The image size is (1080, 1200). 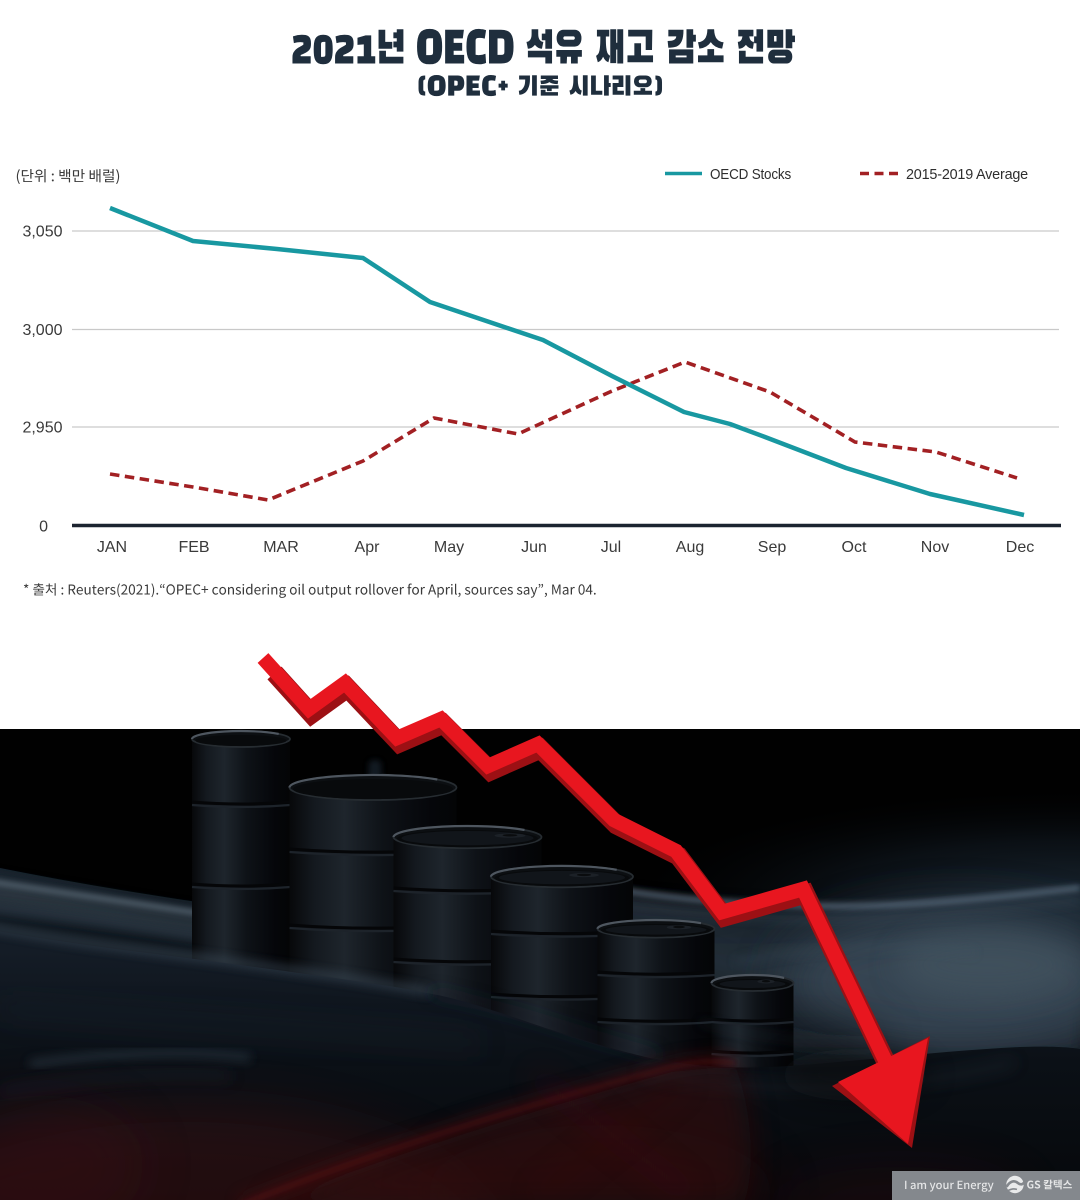 What do you see at coordinates (193, 547) in the screenshot?
I see `svg-text: FEB` at bounding box center [193, 547].